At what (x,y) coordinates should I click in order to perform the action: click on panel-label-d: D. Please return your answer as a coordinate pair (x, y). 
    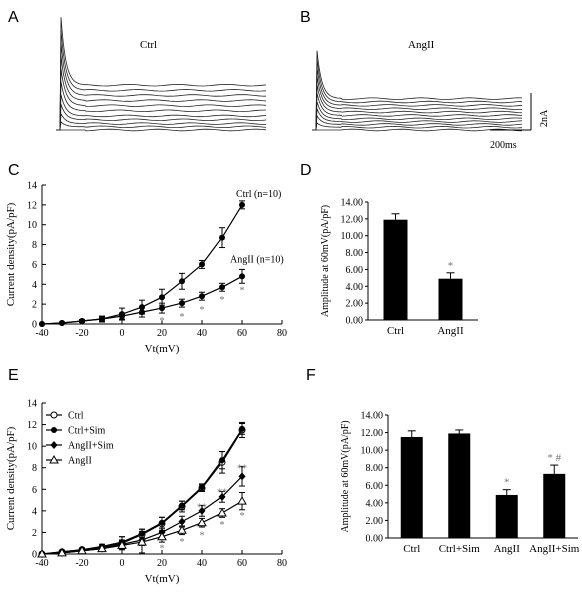
    Looking at the image, I should click on (306, 170).